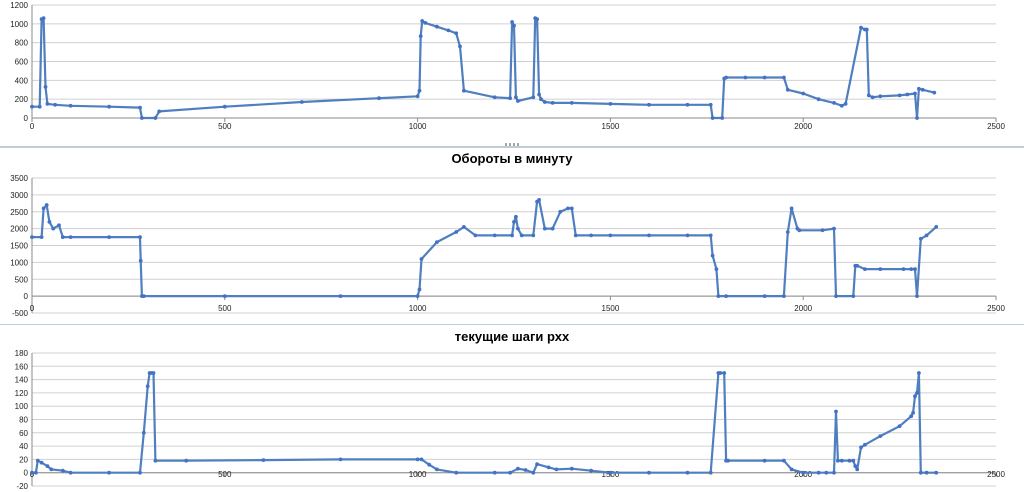 The width and height of the screenshot is (1024, 492). I want to click on y-tick-label: -500, so click(20, 313).